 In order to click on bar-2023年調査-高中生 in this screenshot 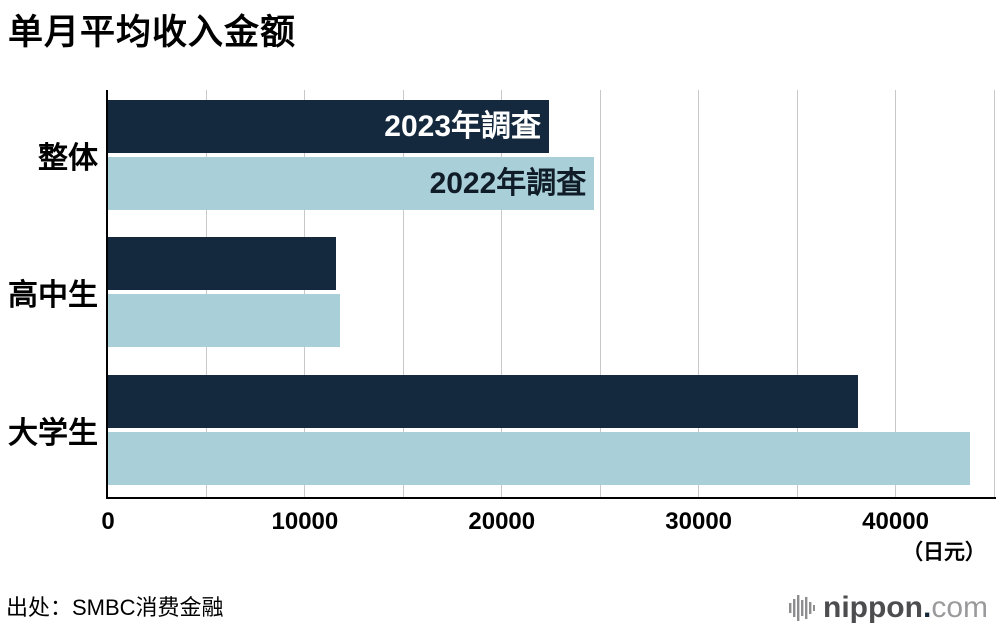, I will do `click(222, 263)`.